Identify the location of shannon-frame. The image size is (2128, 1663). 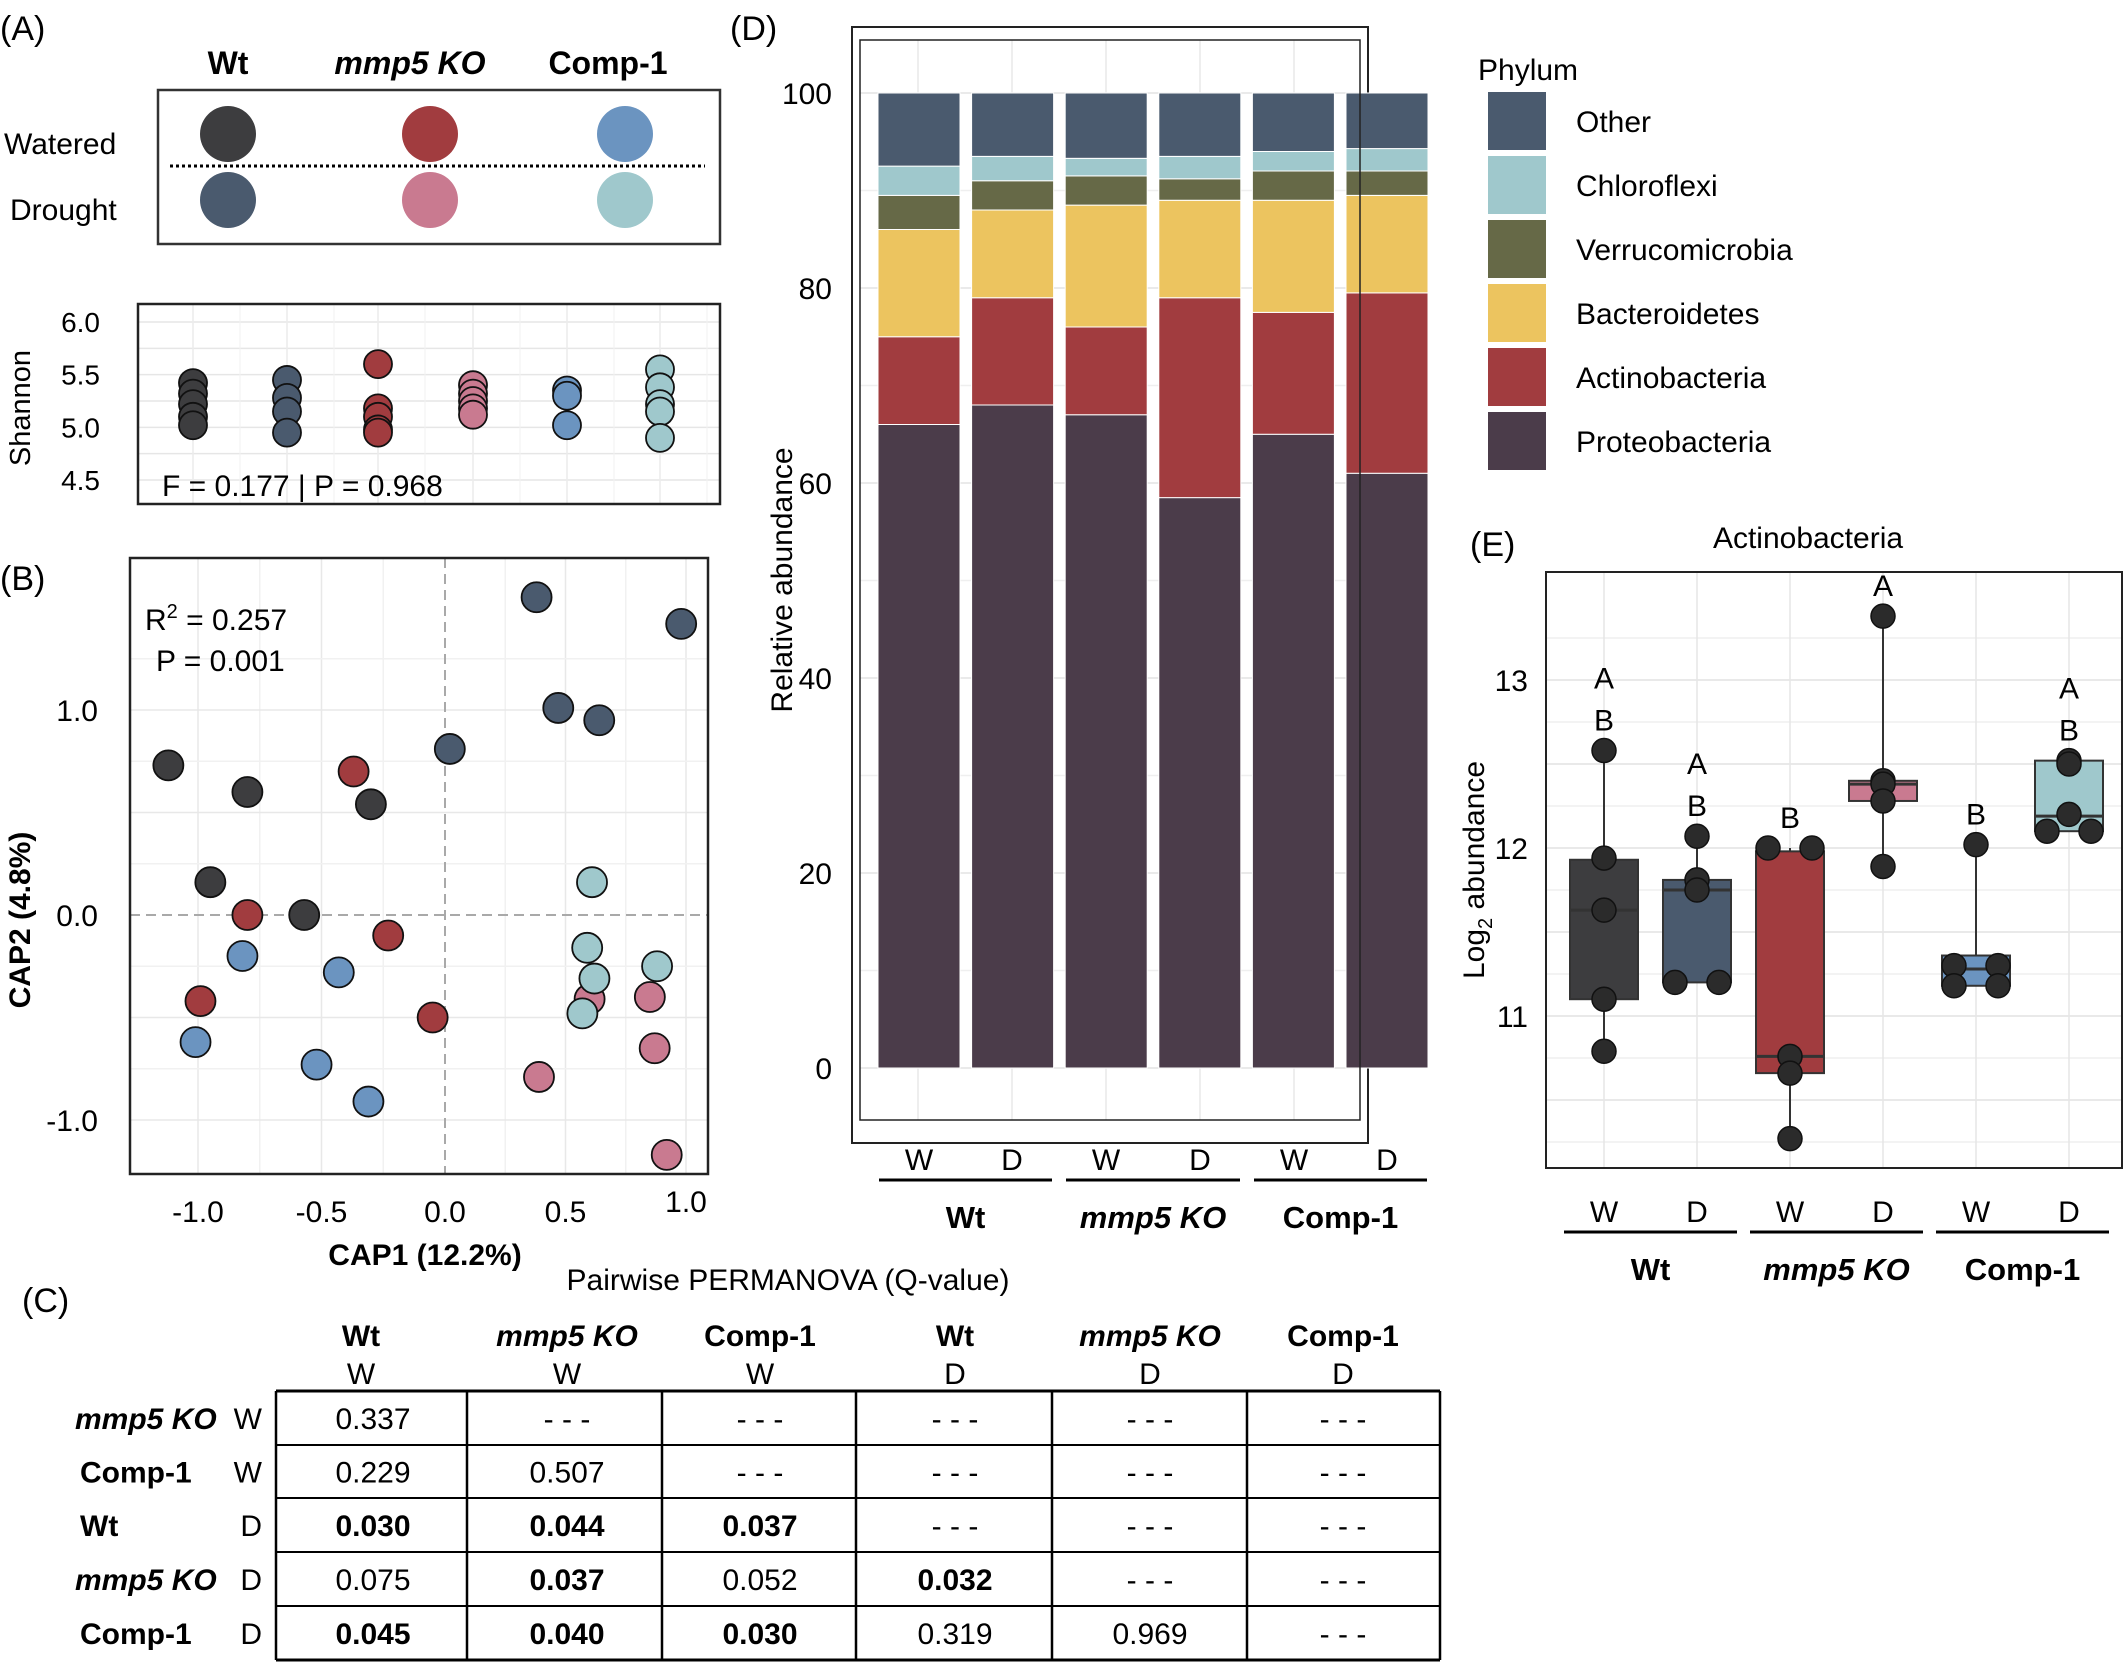
(429, 404).